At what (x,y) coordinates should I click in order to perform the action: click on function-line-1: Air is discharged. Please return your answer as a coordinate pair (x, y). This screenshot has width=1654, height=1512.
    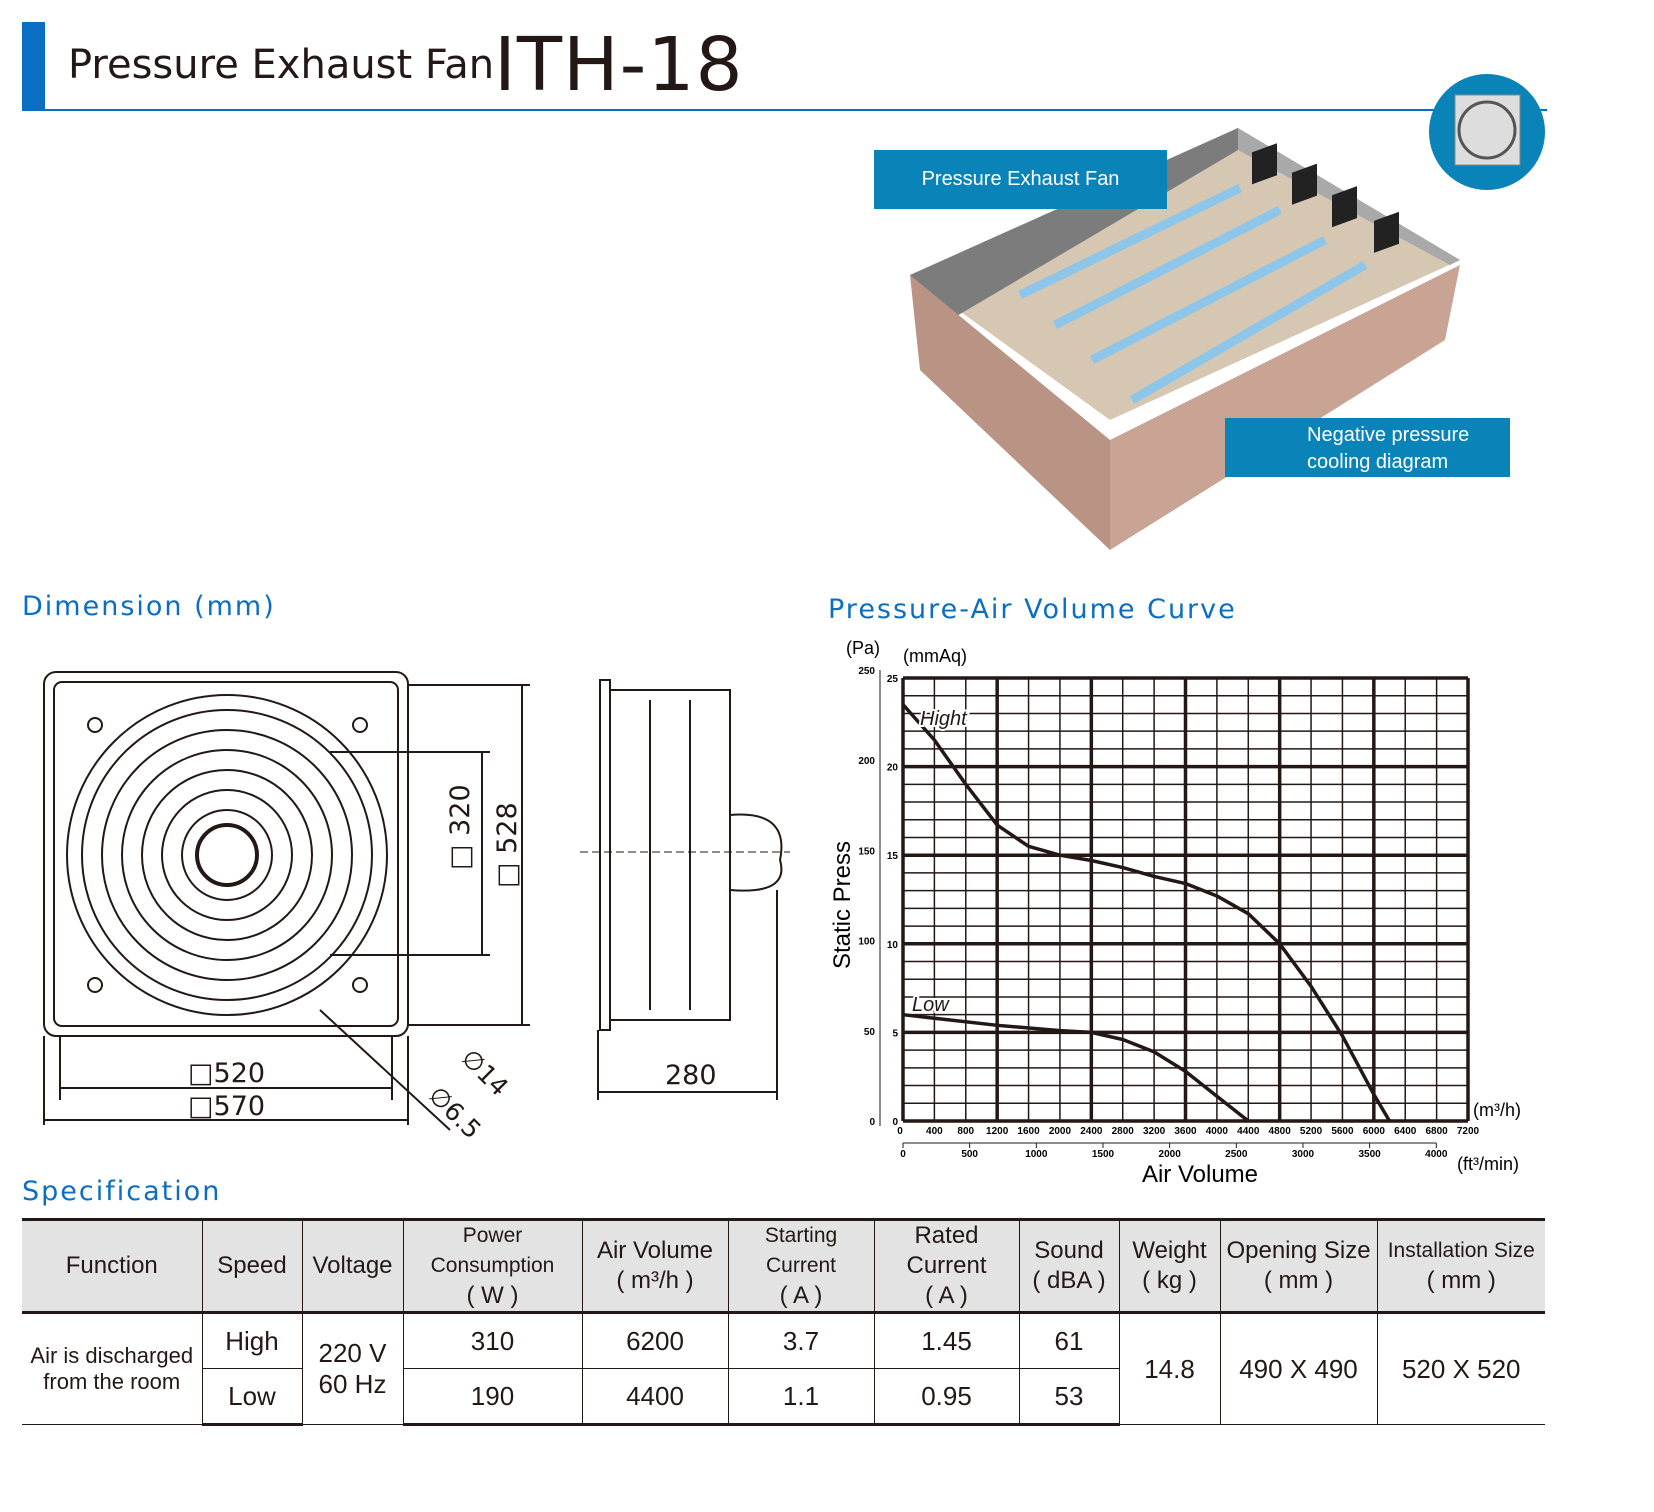
    Looking at the image, I should click on (112, 1355).